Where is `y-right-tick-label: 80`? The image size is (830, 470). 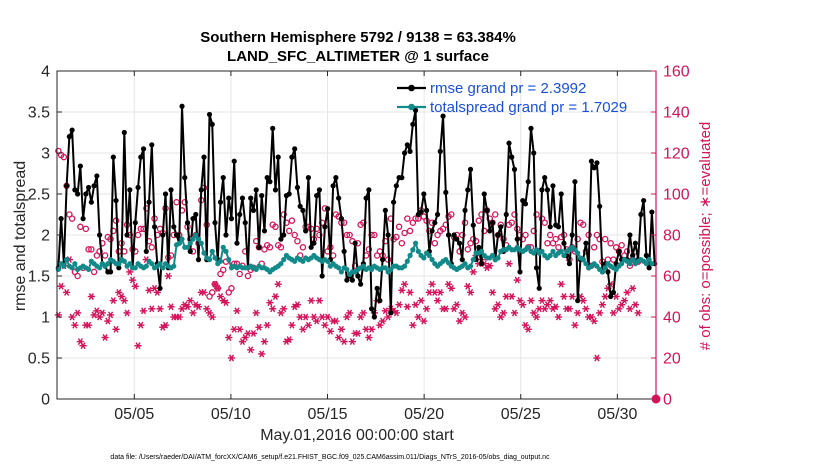 y-right-tick-label: 80 is located at coordinates (672, 236).